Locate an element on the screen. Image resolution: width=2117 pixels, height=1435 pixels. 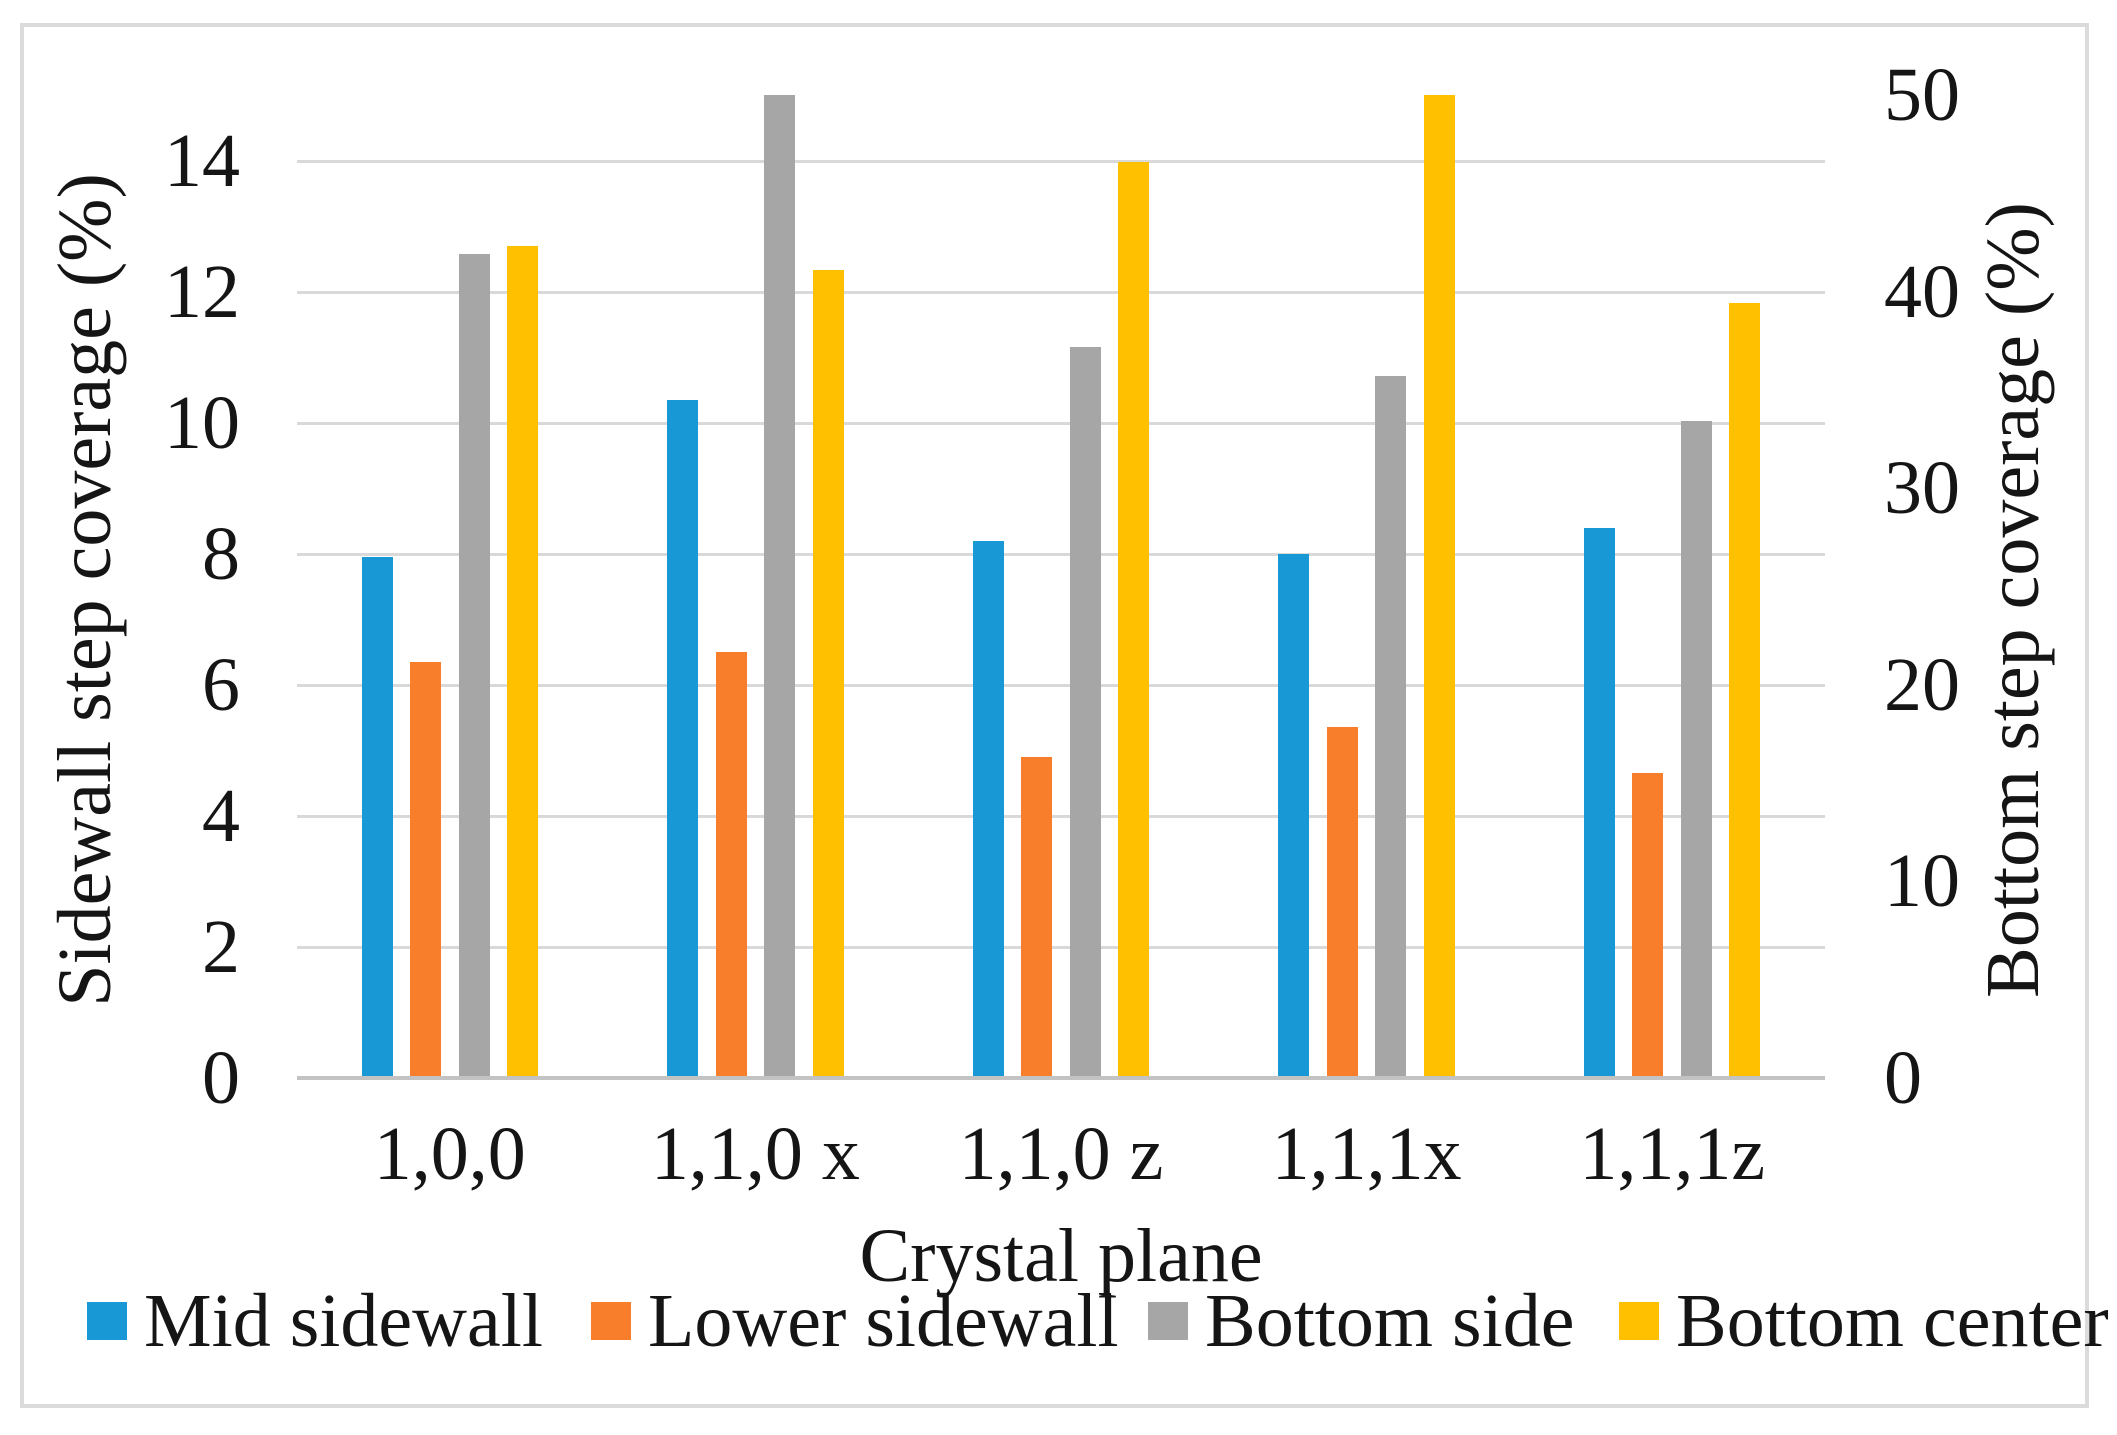
legend-marker-mid-sidewall is located at coordinates (107, 1321).